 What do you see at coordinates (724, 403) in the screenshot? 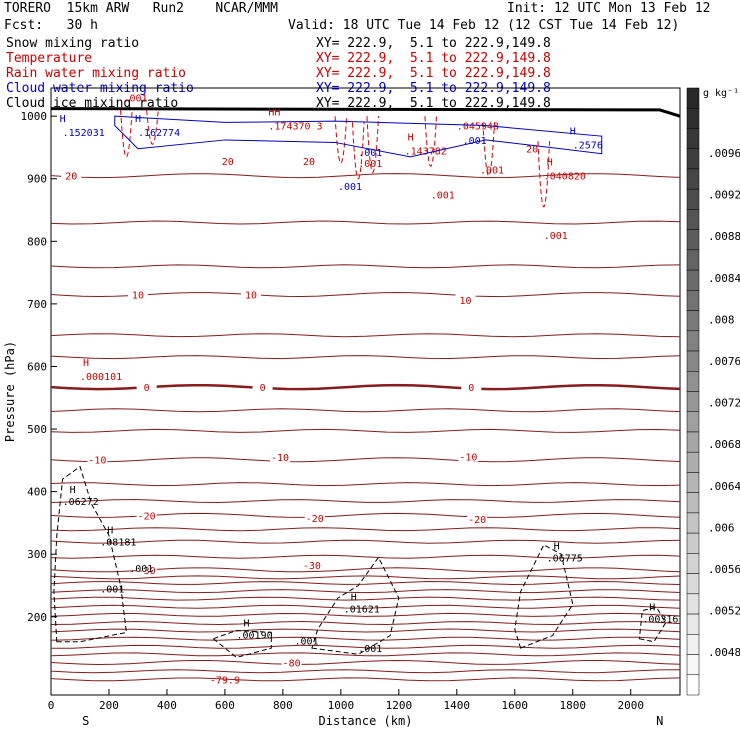
I see `colorbar-tick-label: .0072` at bounding box center [724, 403].